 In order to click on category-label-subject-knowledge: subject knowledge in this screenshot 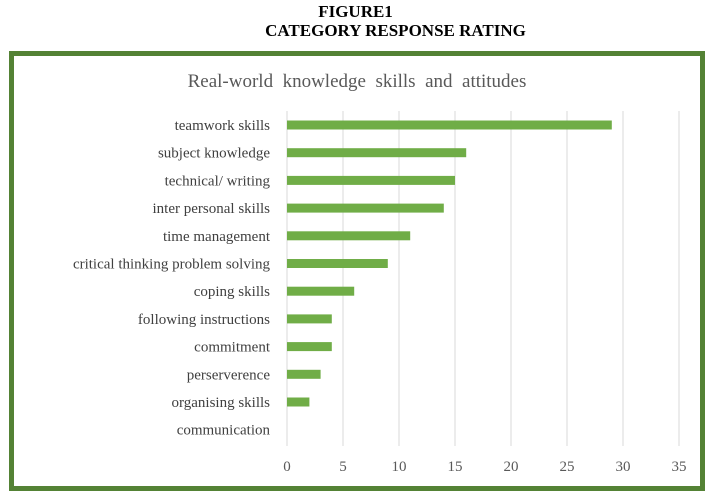, I will do `click(214, 154)`.